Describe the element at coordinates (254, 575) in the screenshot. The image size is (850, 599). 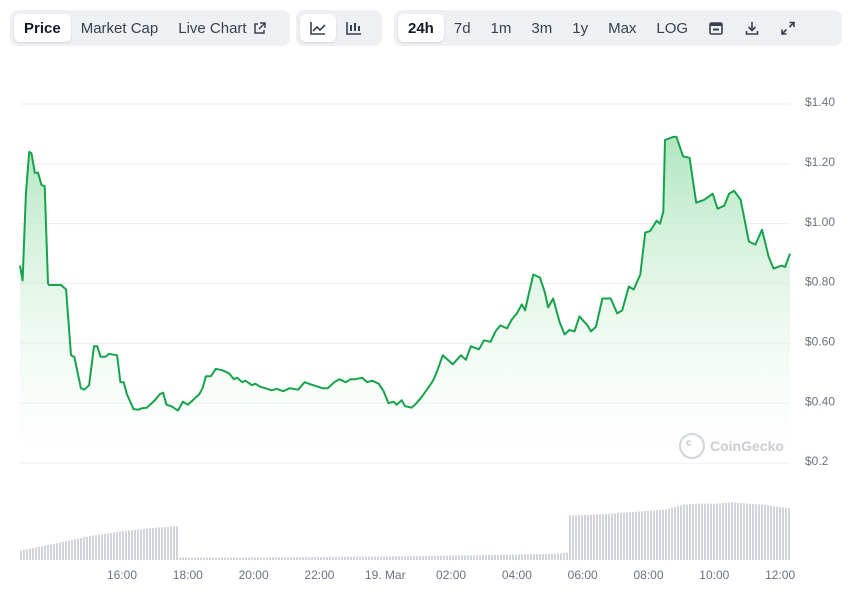
I see `x-tick-label: 20:00` at that location.